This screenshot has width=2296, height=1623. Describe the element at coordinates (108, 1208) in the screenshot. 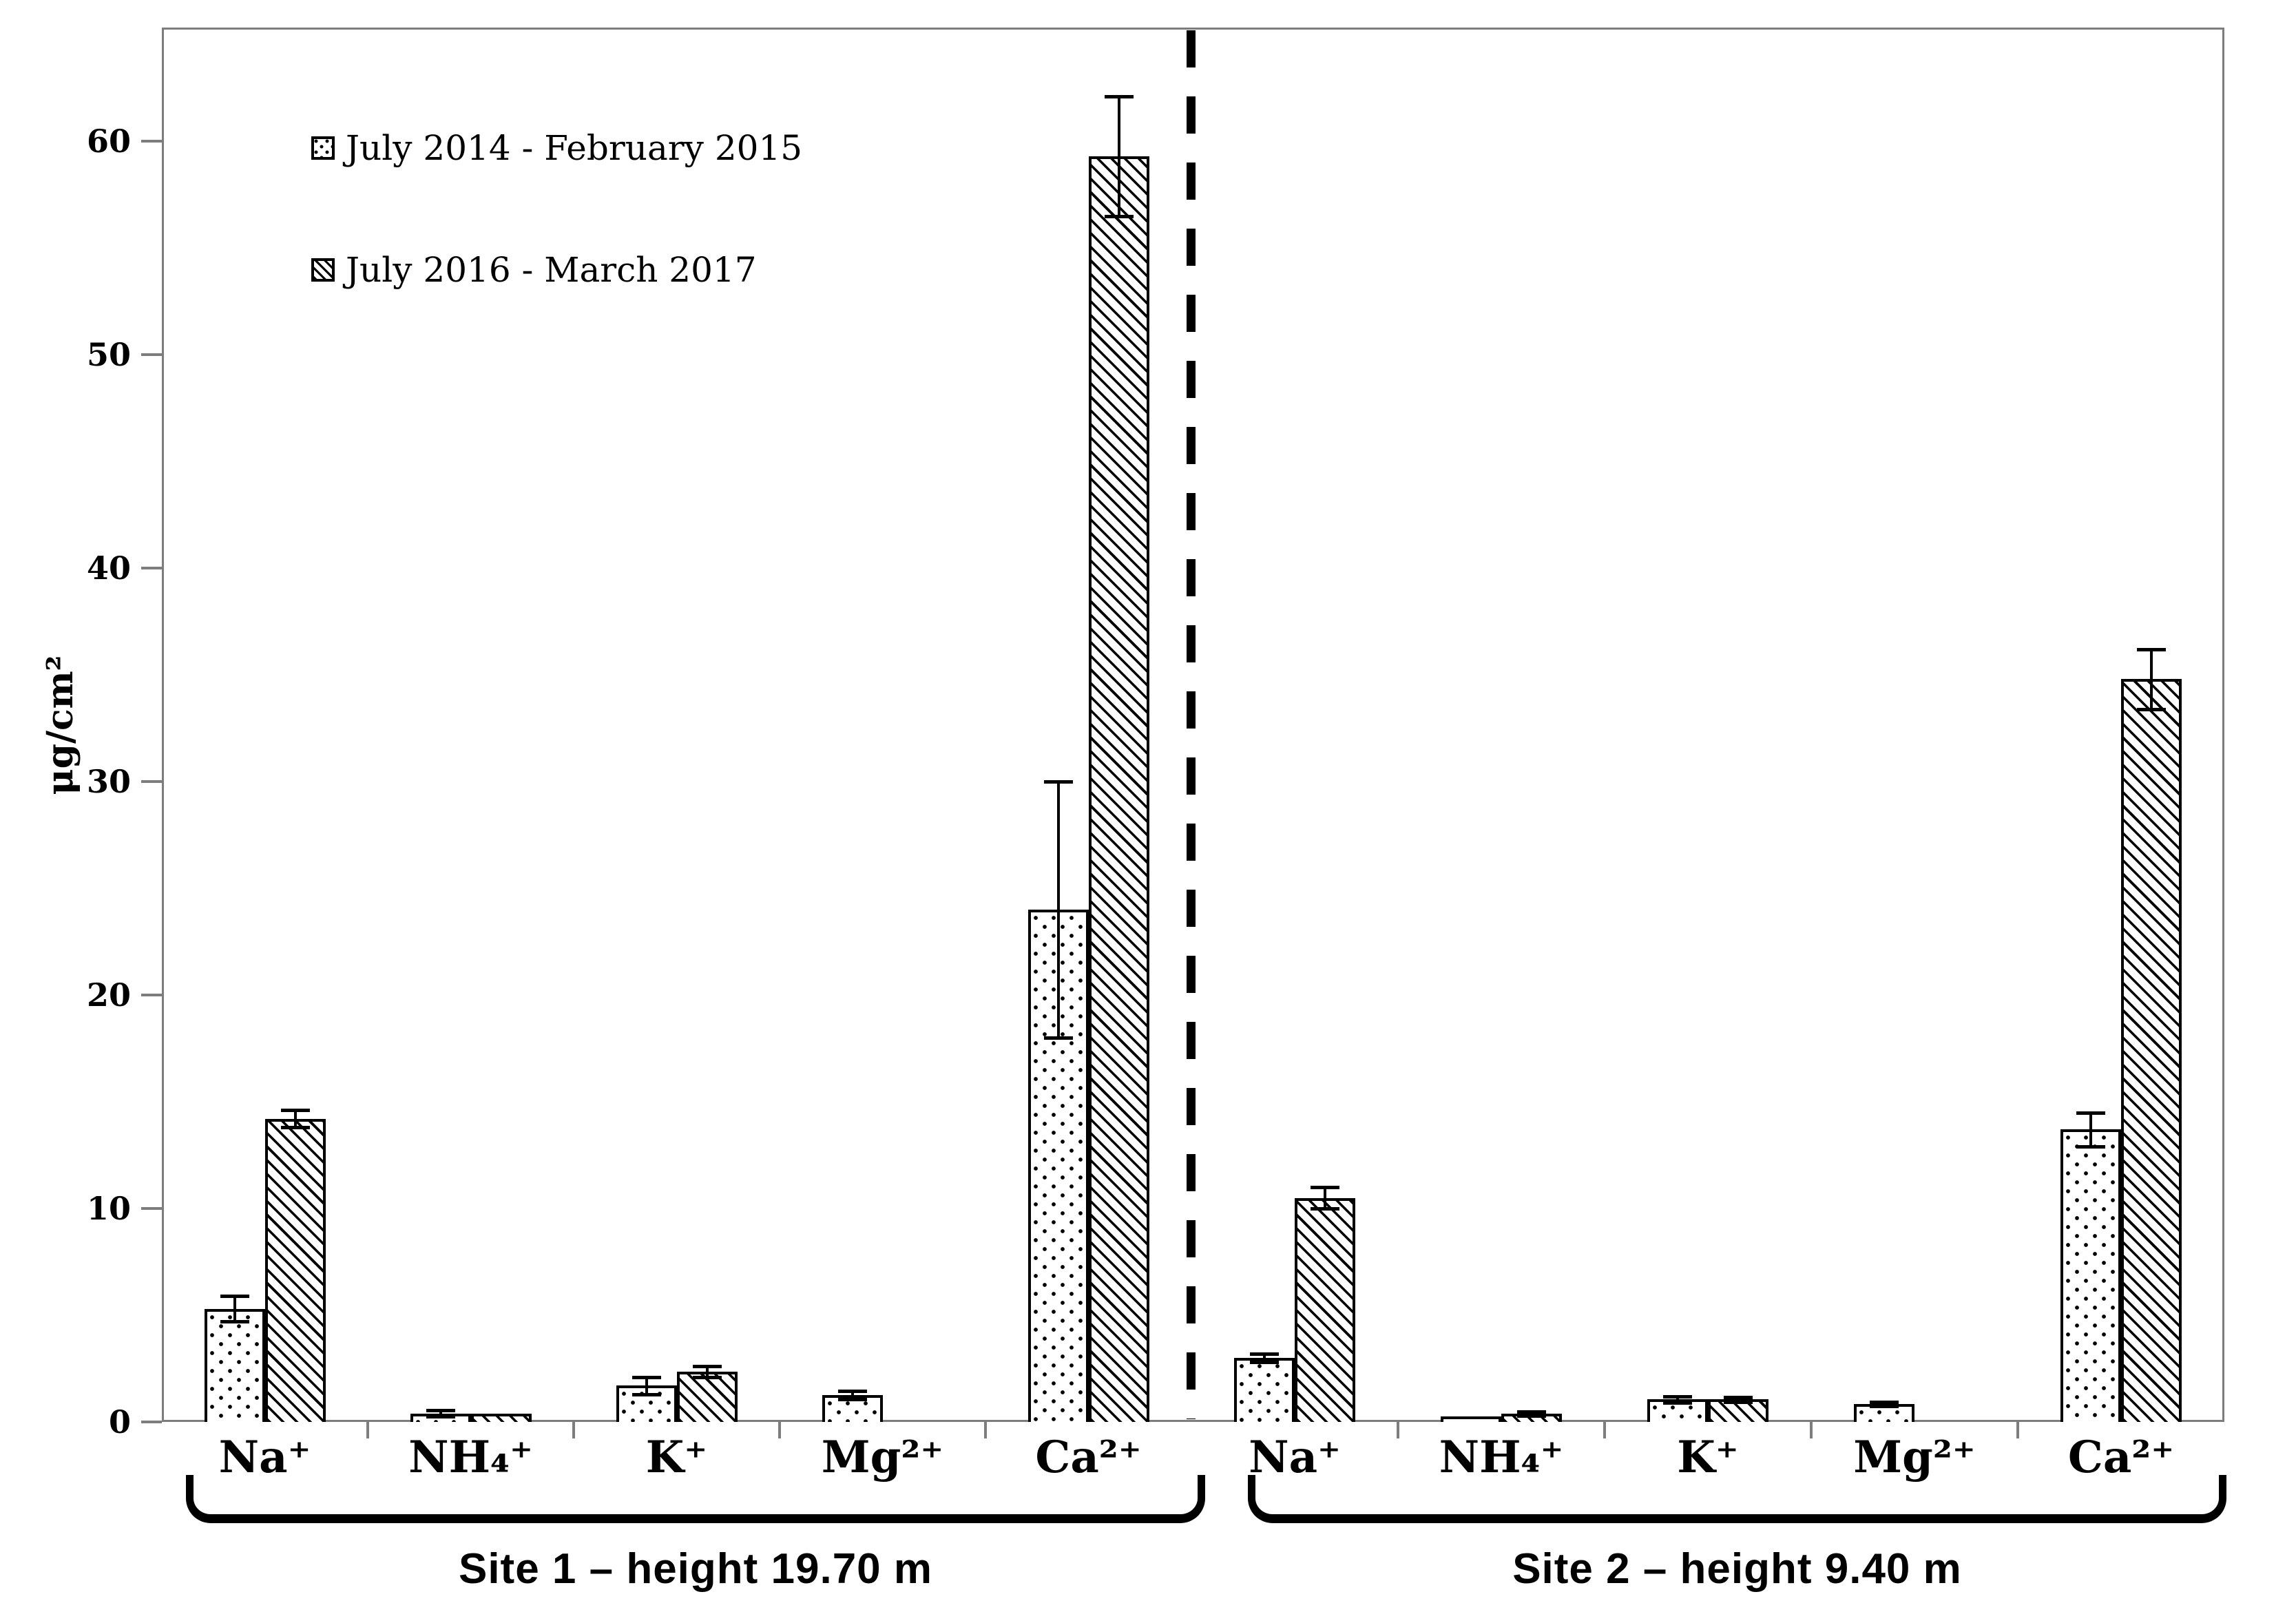

I see `y-axis-tick-label: 10` at that location.